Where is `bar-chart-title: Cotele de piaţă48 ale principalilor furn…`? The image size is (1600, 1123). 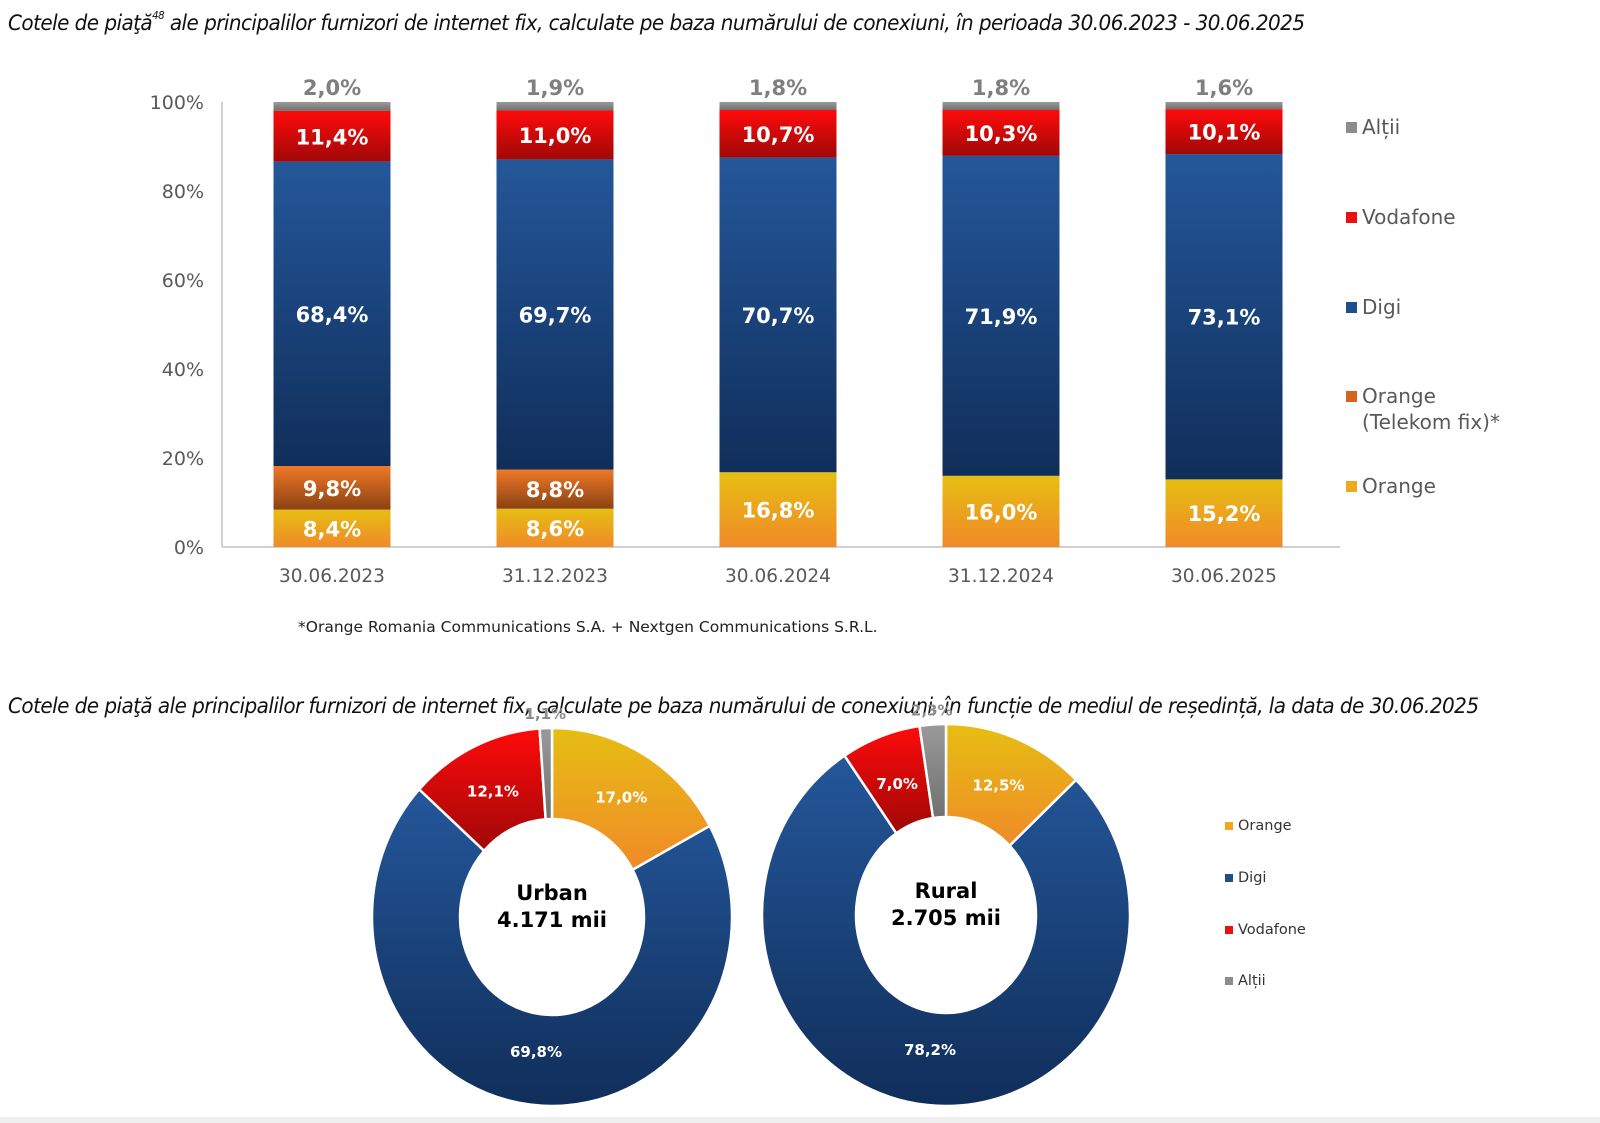
bar-chart-title: Cotele de piaţă48 ale principalilor furn… is located at coordinates (656, 22).